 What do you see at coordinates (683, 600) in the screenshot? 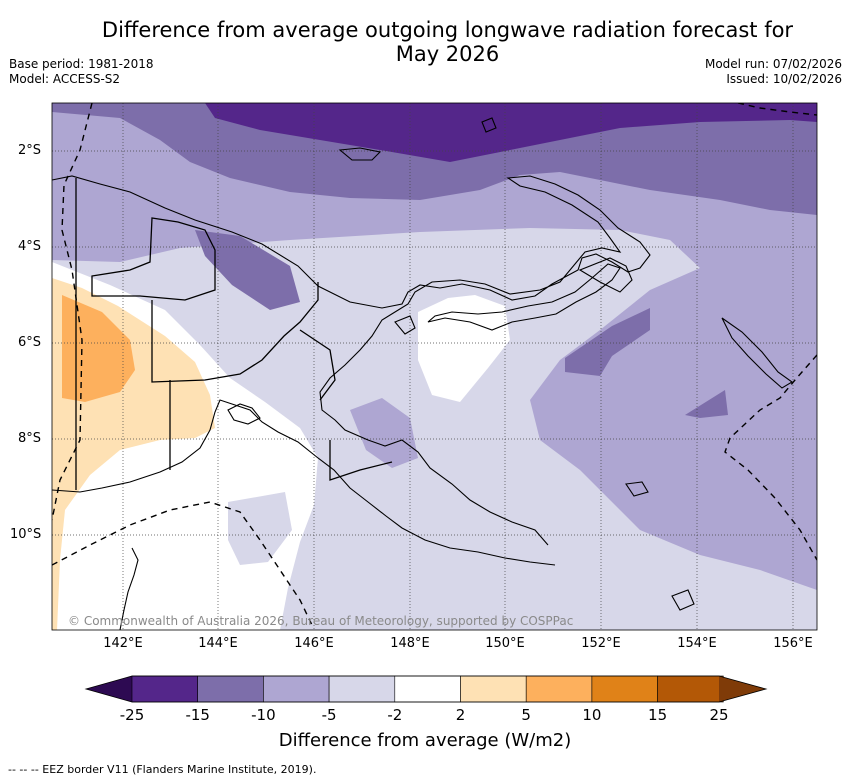
I see `coastline-rossel` at bounding box center [683, 600].